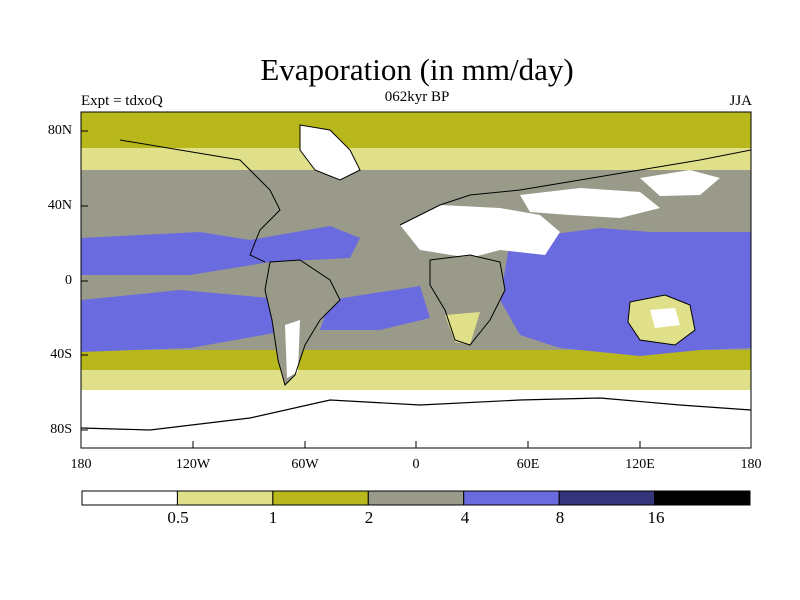  What do you see at coordinates (61, 429) in the screenshot?
I see `lat-tick-label: 80S` at bounding box center [61, 429].